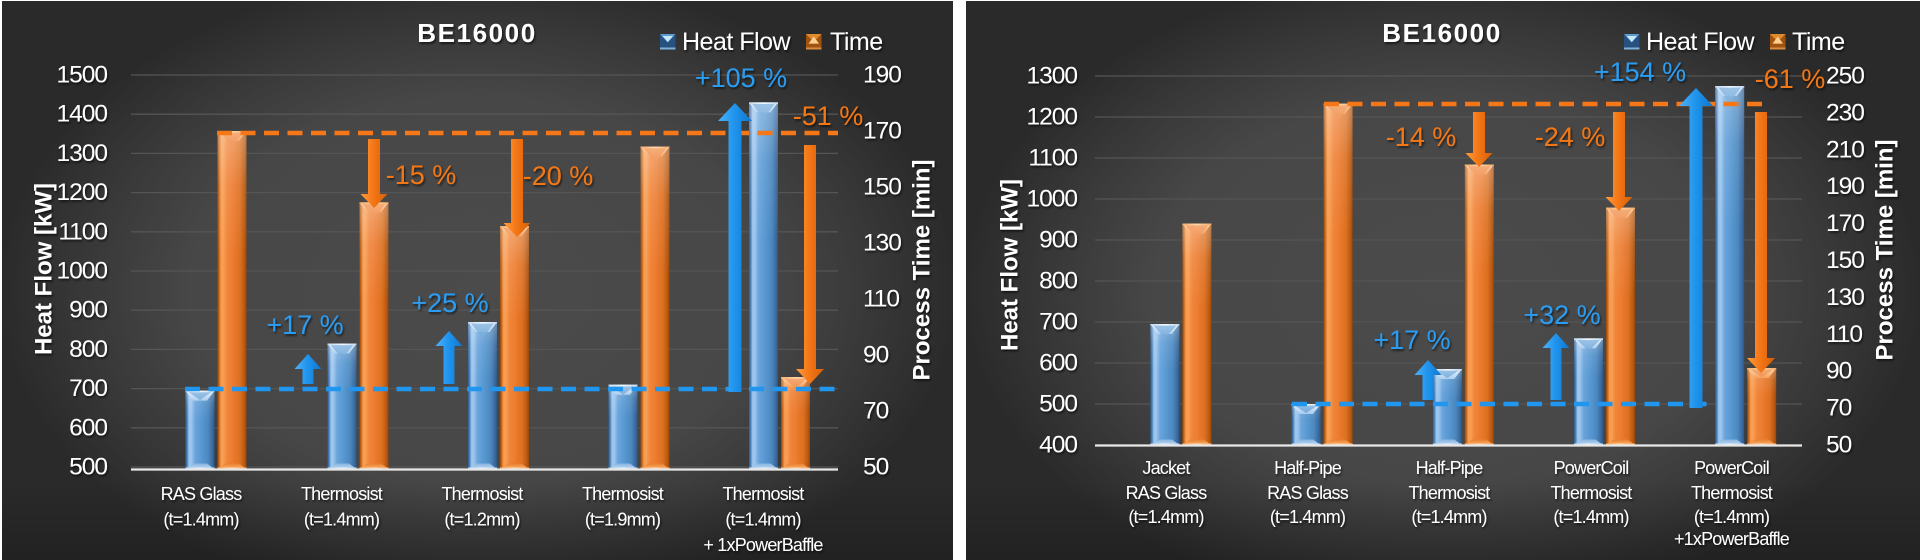 The height and width of the screenshot is (560, 1920). I want to click on svg-text: -20 %, so click(558, 176).